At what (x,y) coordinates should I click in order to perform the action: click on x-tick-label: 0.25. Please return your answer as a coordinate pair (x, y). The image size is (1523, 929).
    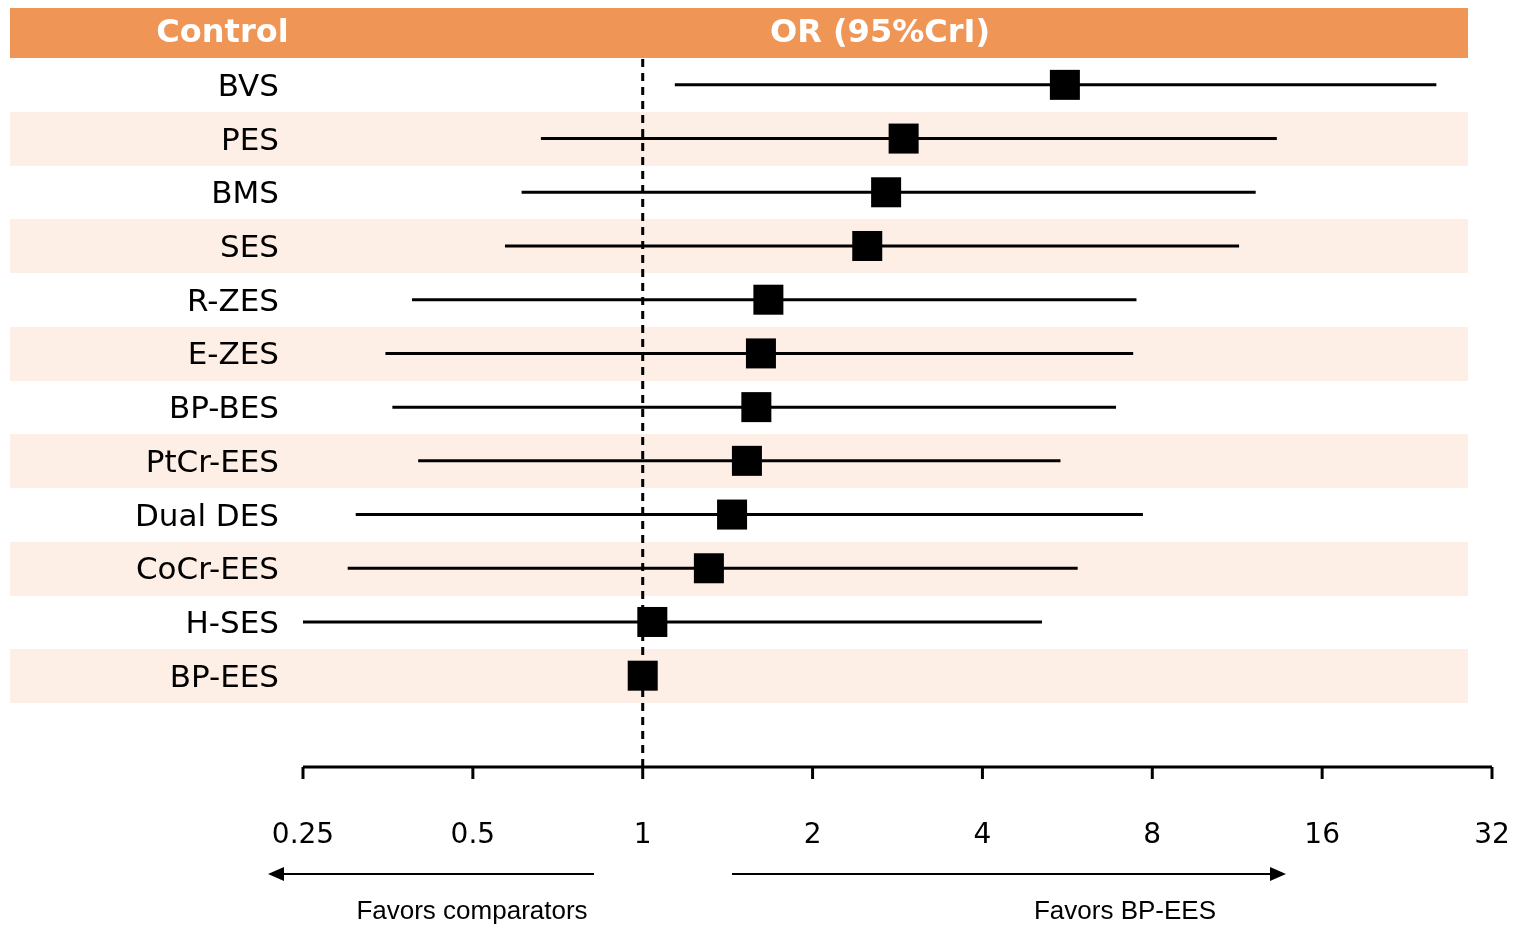
    Looking at the image, I should click on (303, 833).